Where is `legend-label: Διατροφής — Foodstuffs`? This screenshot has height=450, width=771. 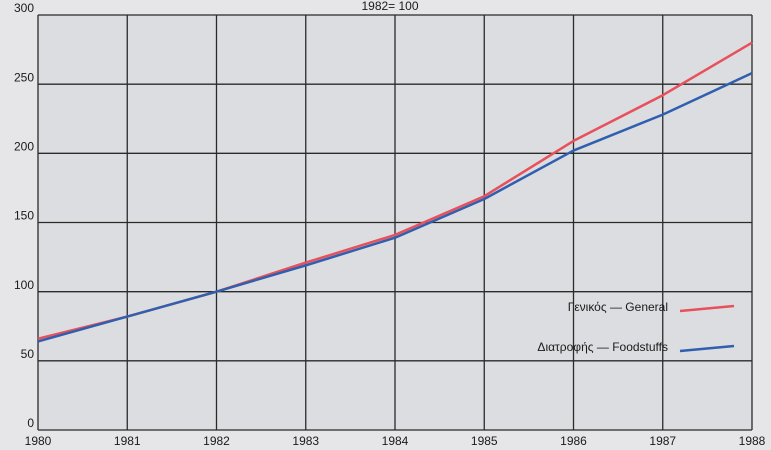
legend-label: Διατροφής — Foodstuffs is located at coordinates (602, 347).